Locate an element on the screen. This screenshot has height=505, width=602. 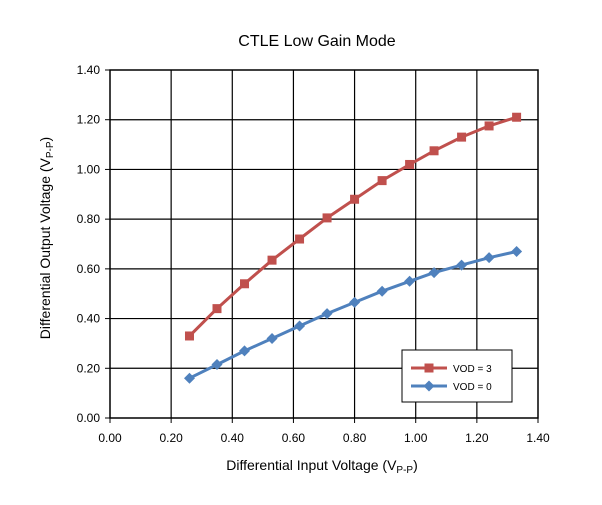
x-tick-label: 0.80 is located at coordinates (355, 438).